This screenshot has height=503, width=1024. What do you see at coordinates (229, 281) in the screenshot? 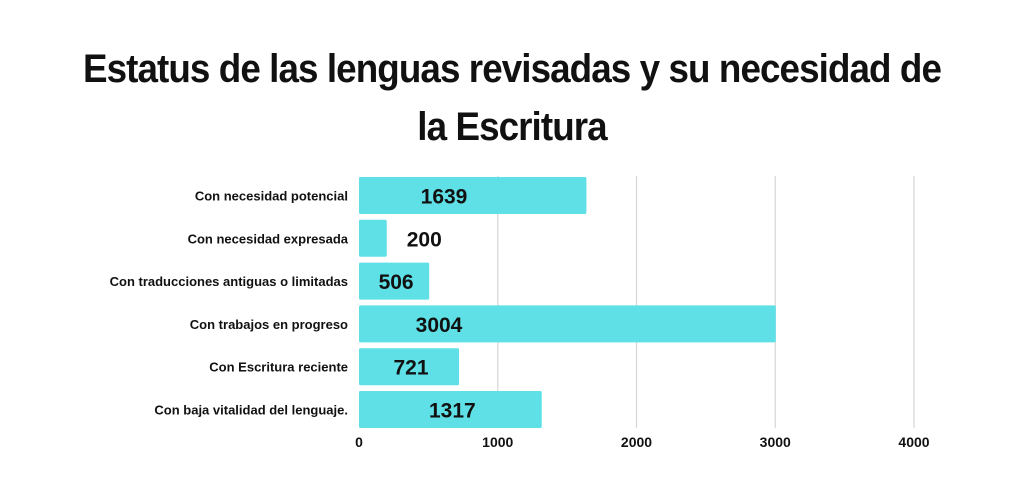
I see `category-label: Con traducciones antiguas o limitadas` at bounding box center [229, 281].